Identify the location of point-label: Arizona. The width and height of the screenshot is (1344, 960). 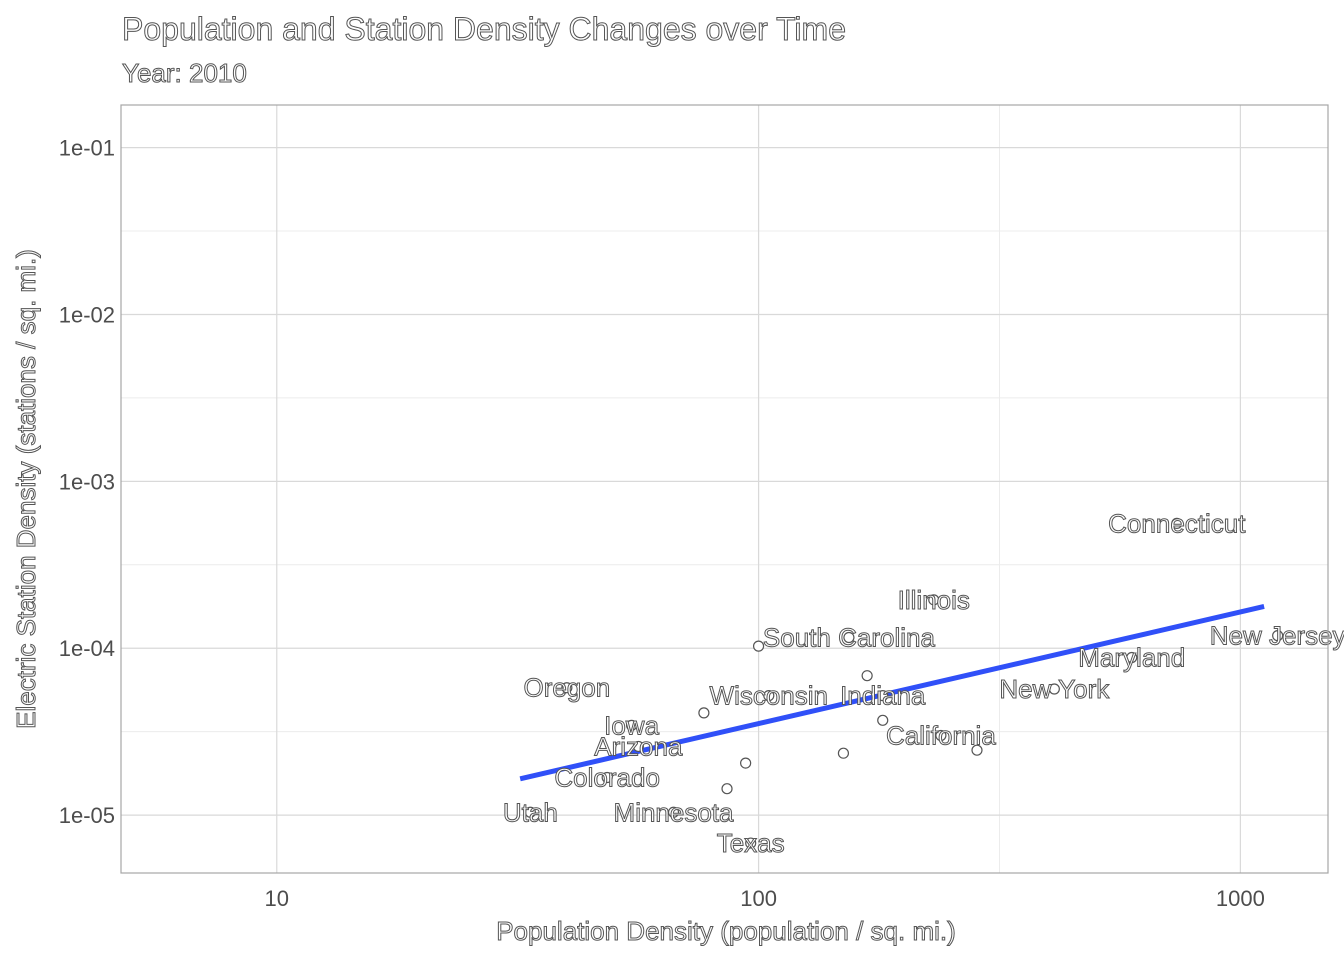
(638, 746).